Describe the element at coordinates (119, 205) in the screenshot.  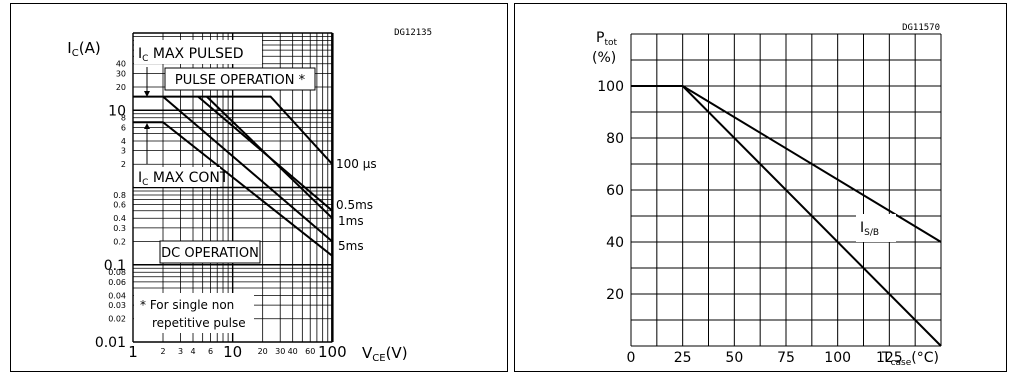
I see `soa-y-tick-label: 0.6` at that location.